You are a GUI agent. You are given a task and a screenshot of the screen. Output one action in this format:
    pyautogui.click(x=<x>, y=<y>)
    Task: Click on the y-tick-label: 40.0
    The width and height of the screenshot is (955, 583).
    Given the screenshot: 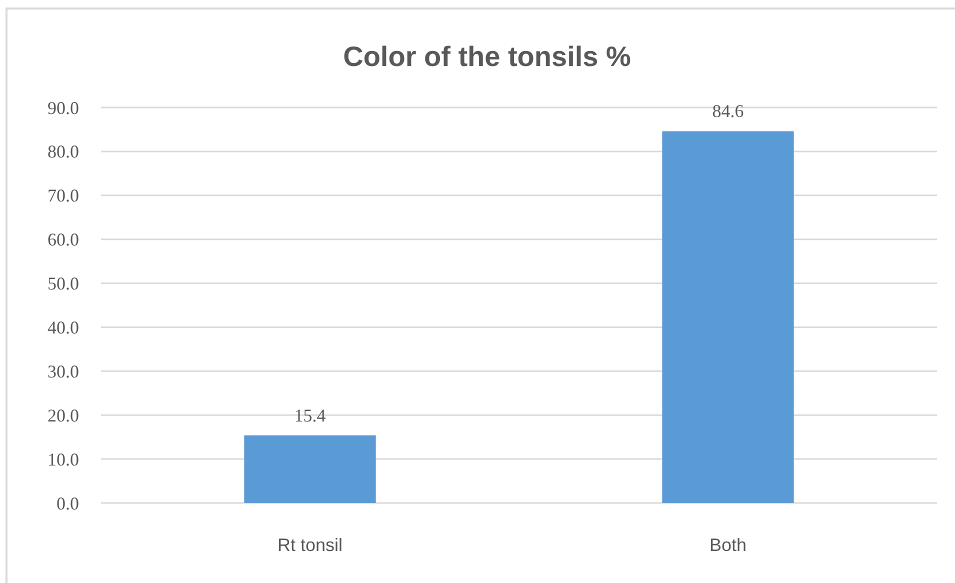 What is the action you would take?
    pyautogui.click(x=63, y=328)
    